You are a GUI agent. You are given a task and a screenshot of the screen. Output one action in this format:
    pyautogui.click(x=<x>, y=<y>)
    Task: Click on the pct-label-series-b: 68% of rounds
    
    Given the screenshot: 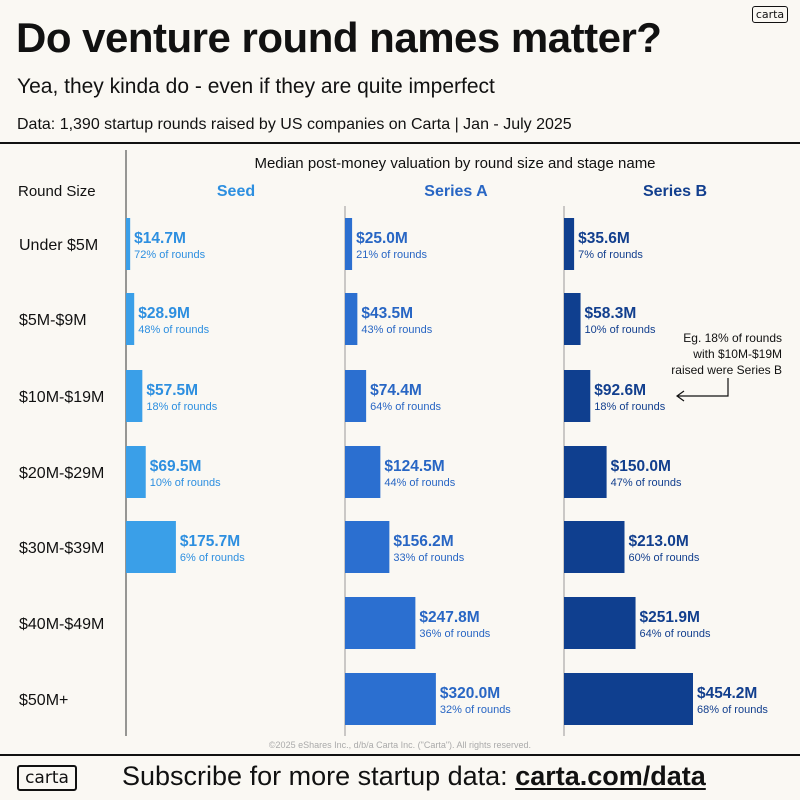 What is the action you would take?
    pyautogui.click(x=732, y=710)
    